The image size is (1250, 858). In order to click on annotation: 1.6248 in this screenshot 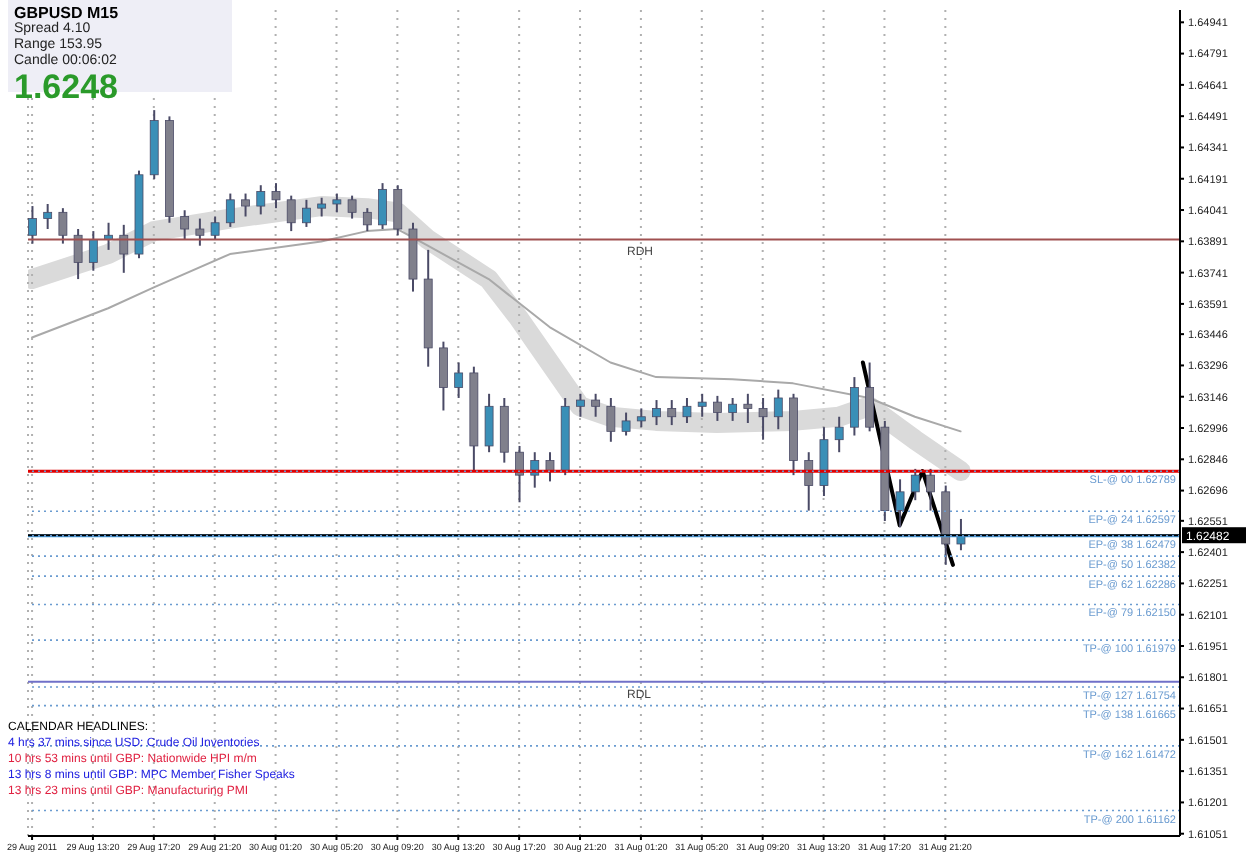, I will do `click(67, 87)`.